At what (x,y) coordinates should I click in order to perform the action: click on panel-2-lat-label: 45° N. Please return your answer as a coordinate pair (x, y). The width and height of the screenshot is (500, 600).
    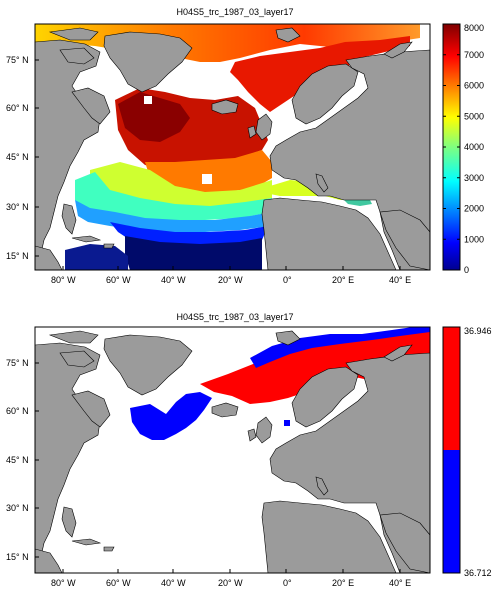
    Looking at the image, I should click on (17, 460).